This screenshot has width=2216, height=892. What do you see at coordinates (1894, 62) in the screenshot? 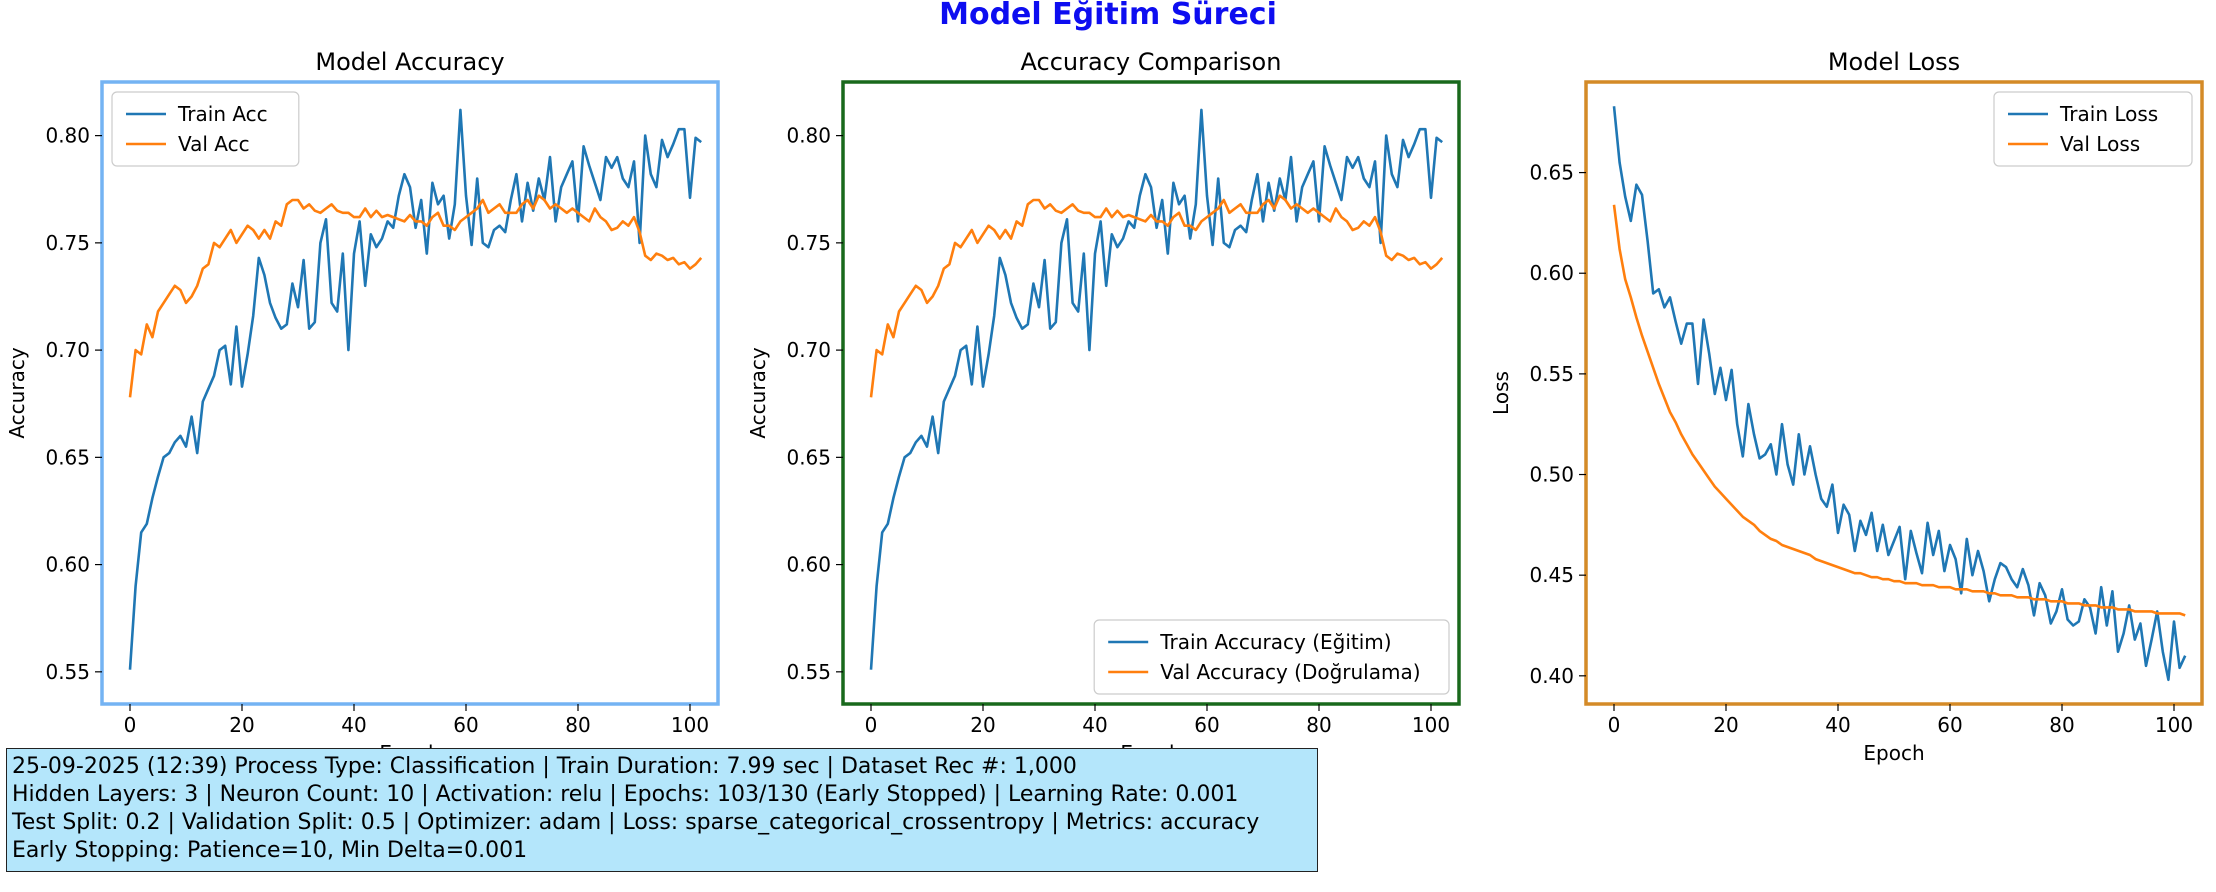
I see `chart-title: Model Loss` at bounding box center [1894, 62].